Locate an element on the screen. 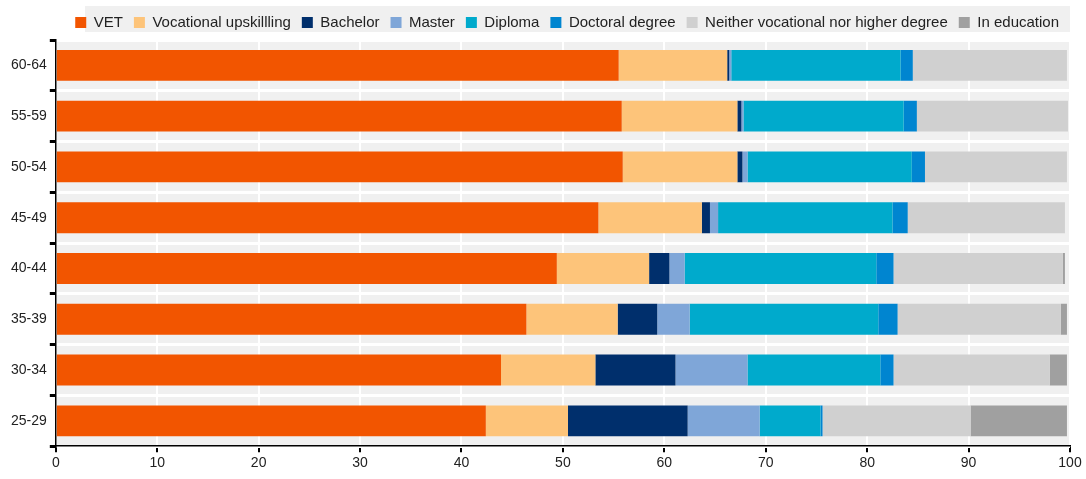 The image size is (1086, 479). y-tick-label: 30-34 is located at coordinates (29, 368).